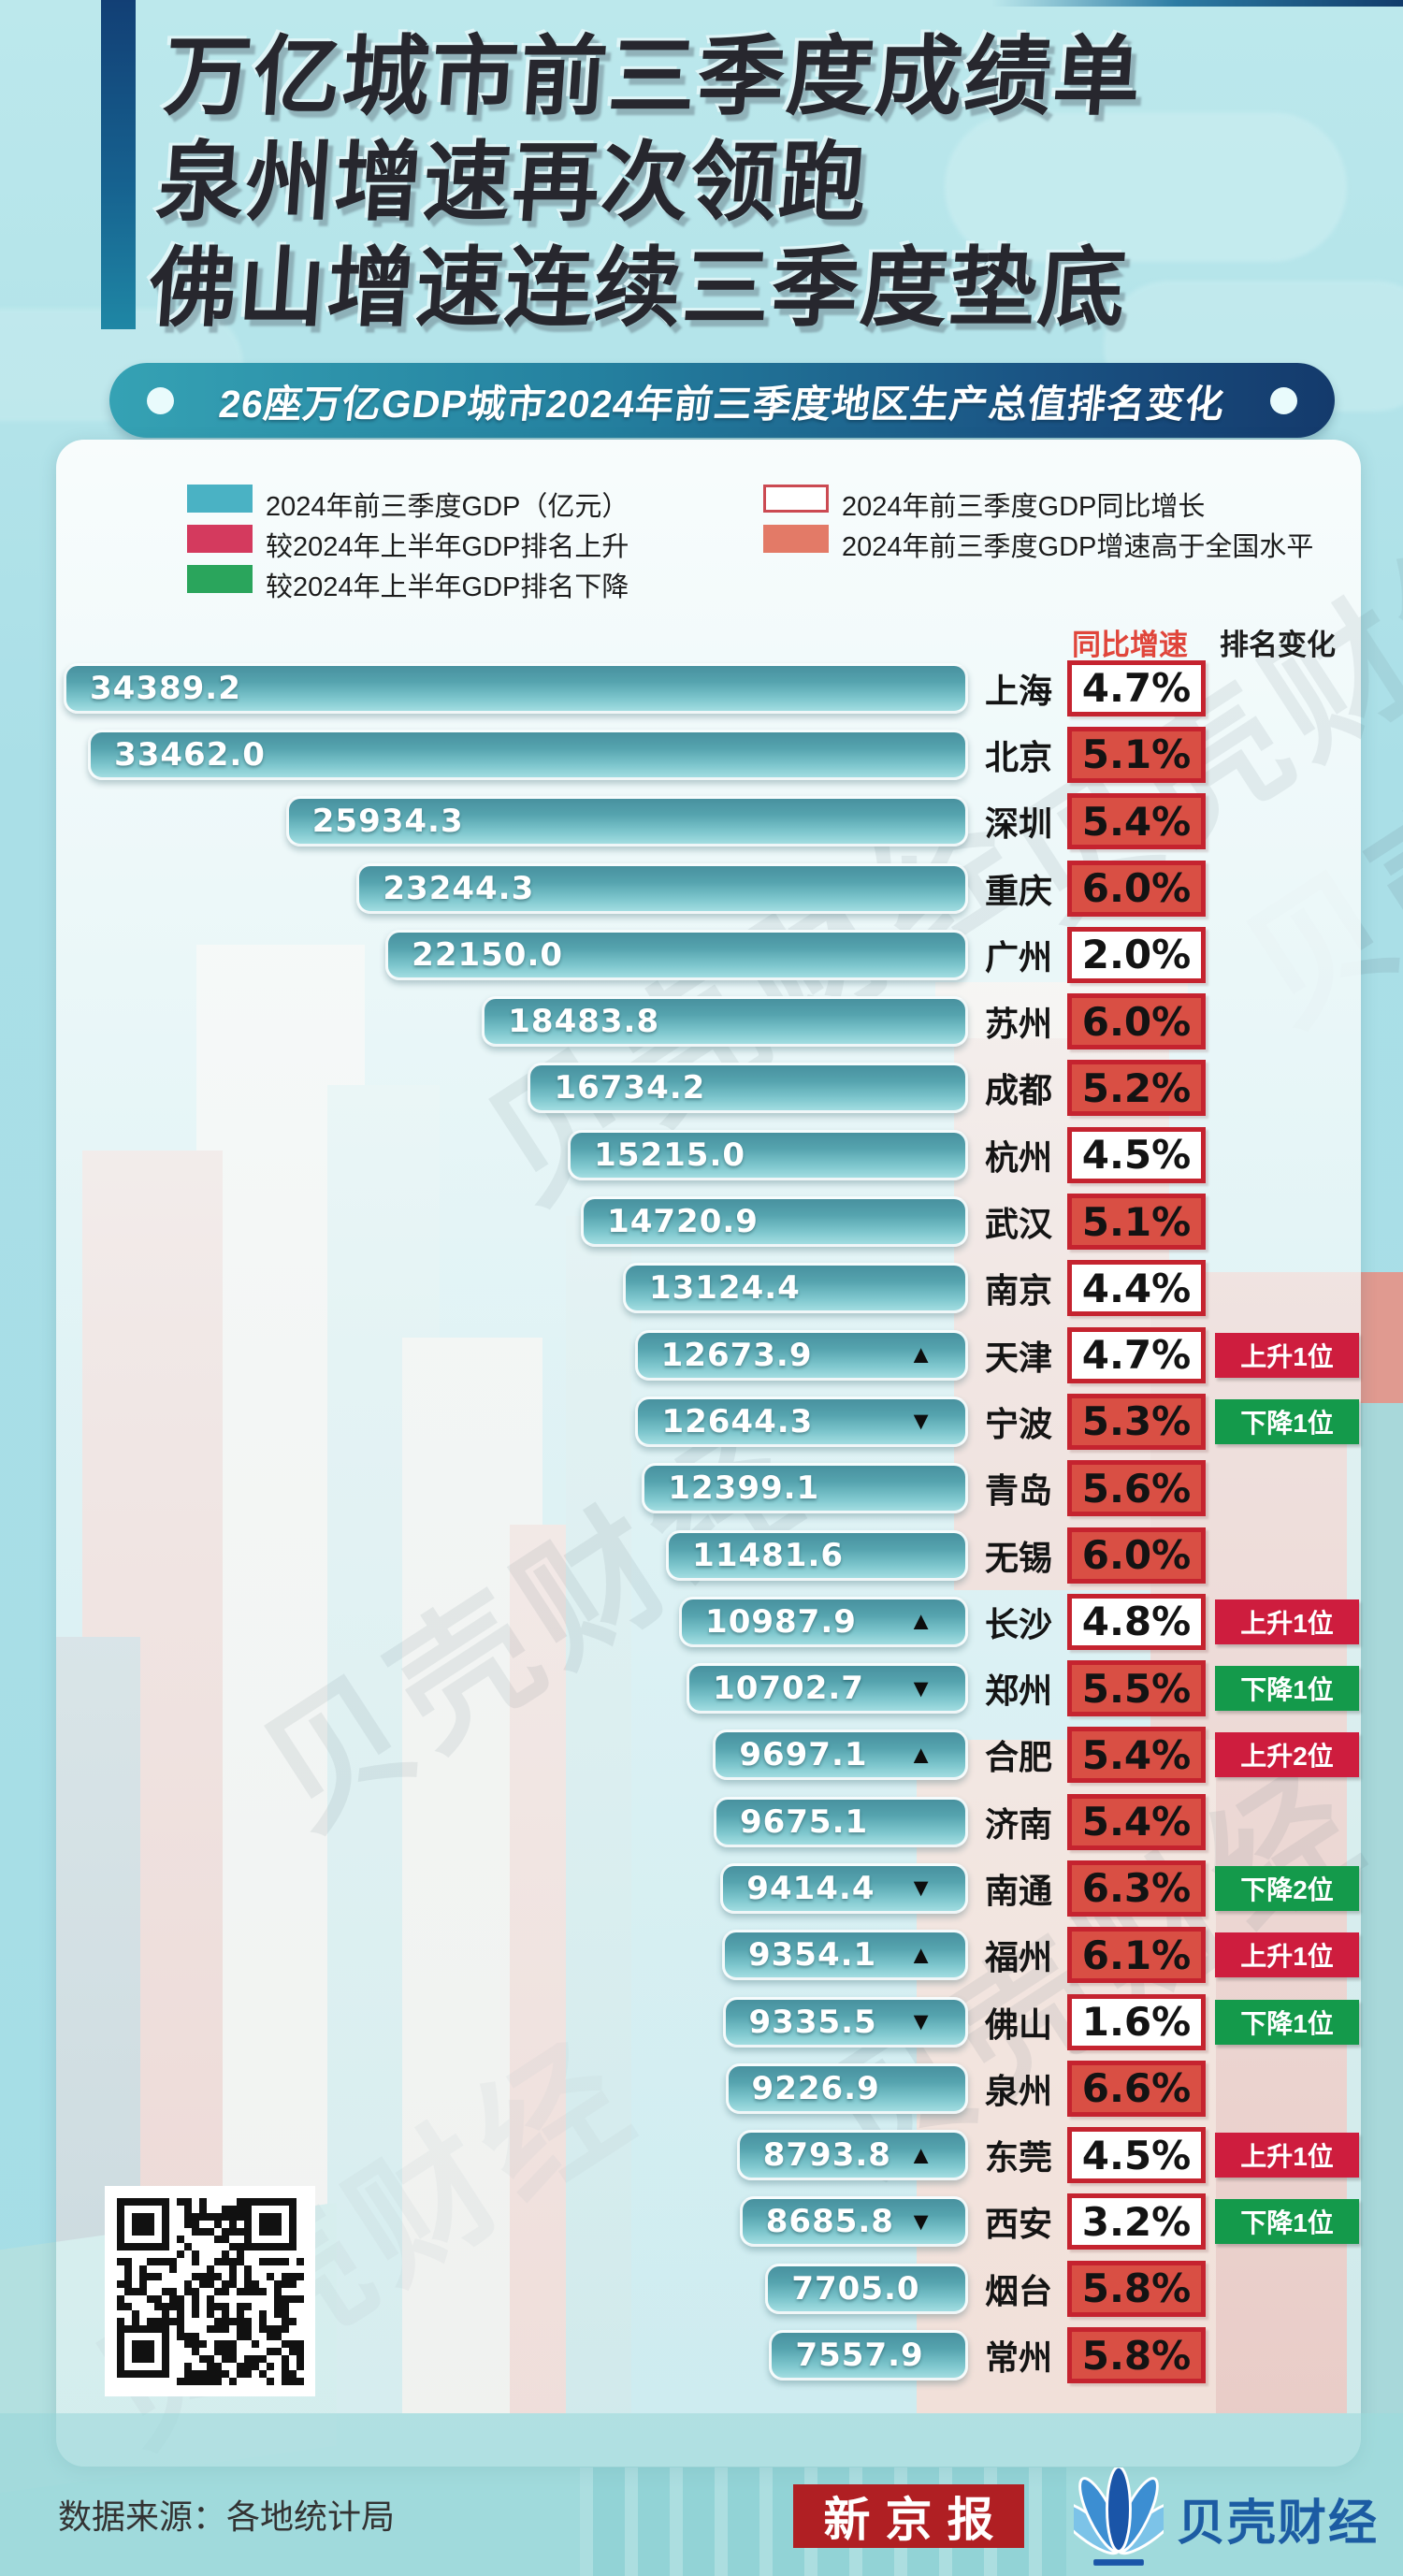 The width and height of the screenshot is (1403, 2576). I want to click on city-label: 济南, so click(1018, 1824).